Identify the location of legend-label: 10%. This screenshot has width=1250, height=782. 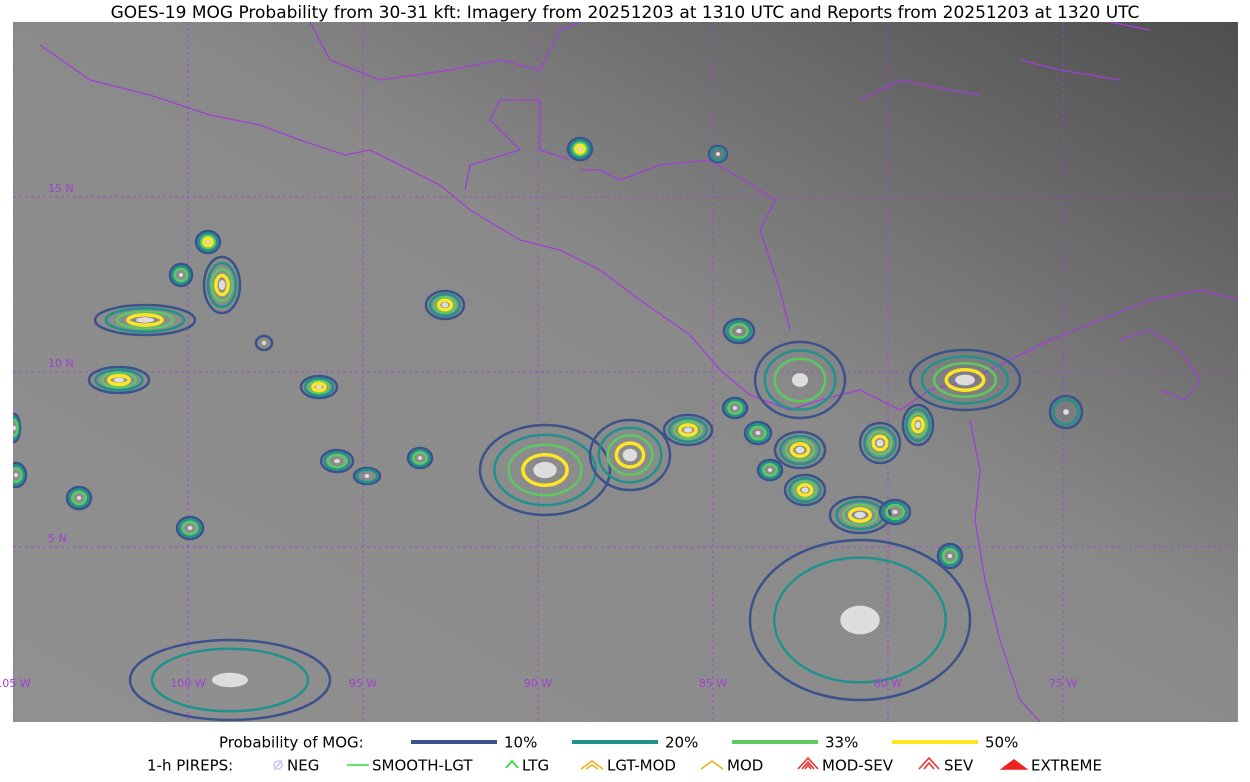
(520, 743).